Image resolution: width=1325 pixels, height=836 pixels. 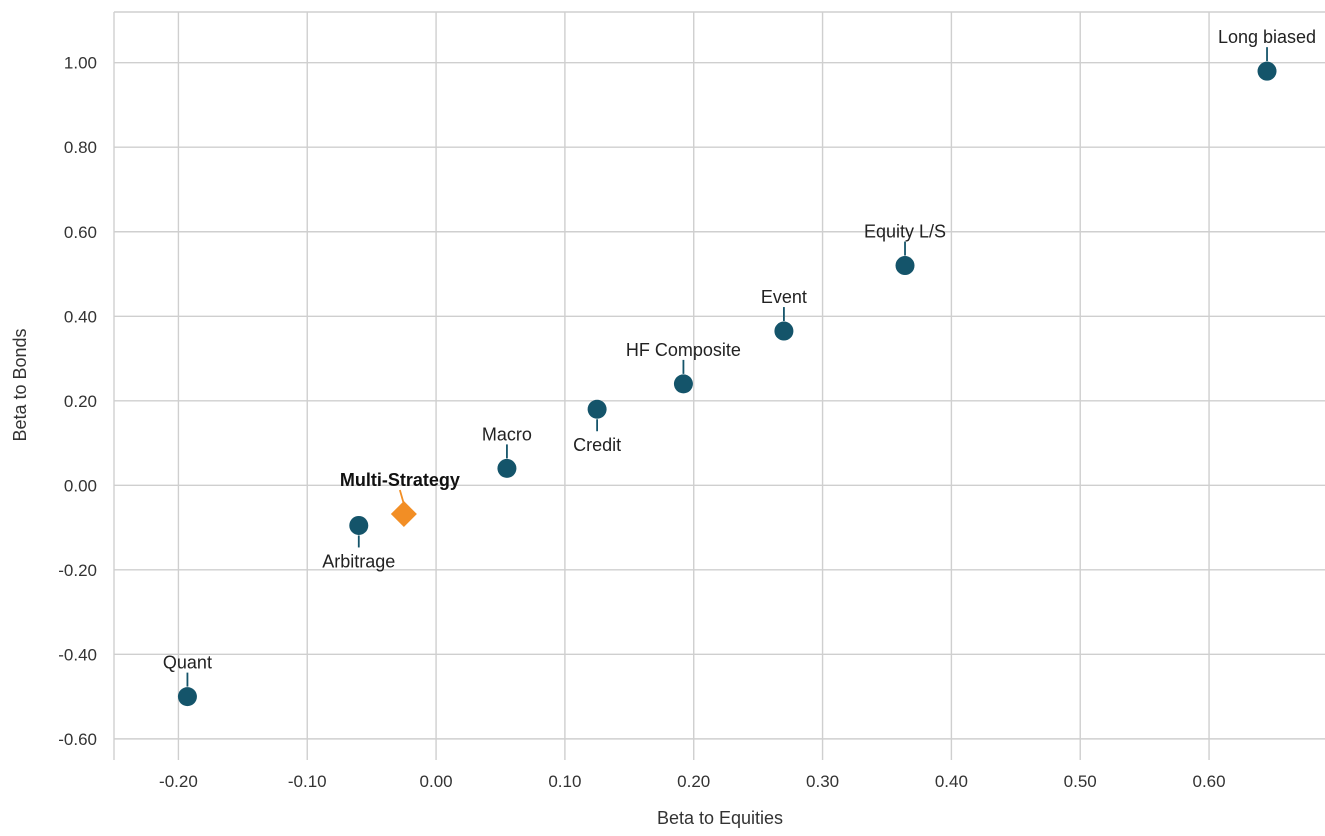 What do you see at coordinates (1080, 781) in the screenshot?
I see `x-tick-label: 0.50` at bounding box center [1080, 781].